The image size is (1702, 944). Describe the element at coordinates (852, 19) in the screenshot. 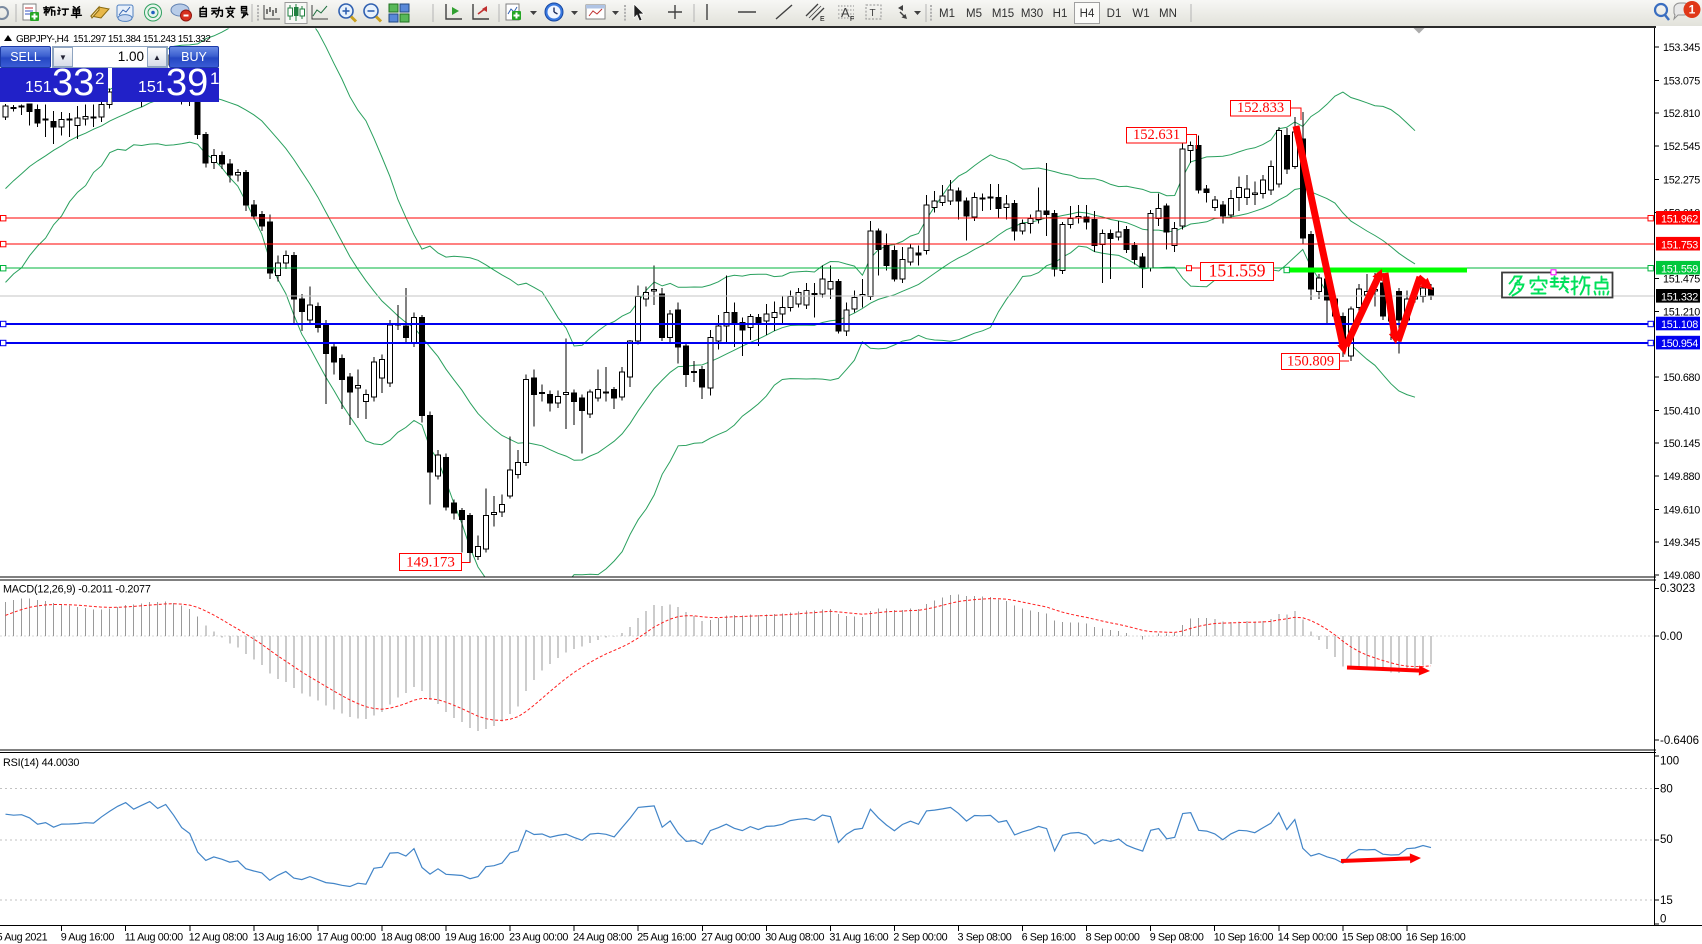

I see `svg-text: F` at that location.